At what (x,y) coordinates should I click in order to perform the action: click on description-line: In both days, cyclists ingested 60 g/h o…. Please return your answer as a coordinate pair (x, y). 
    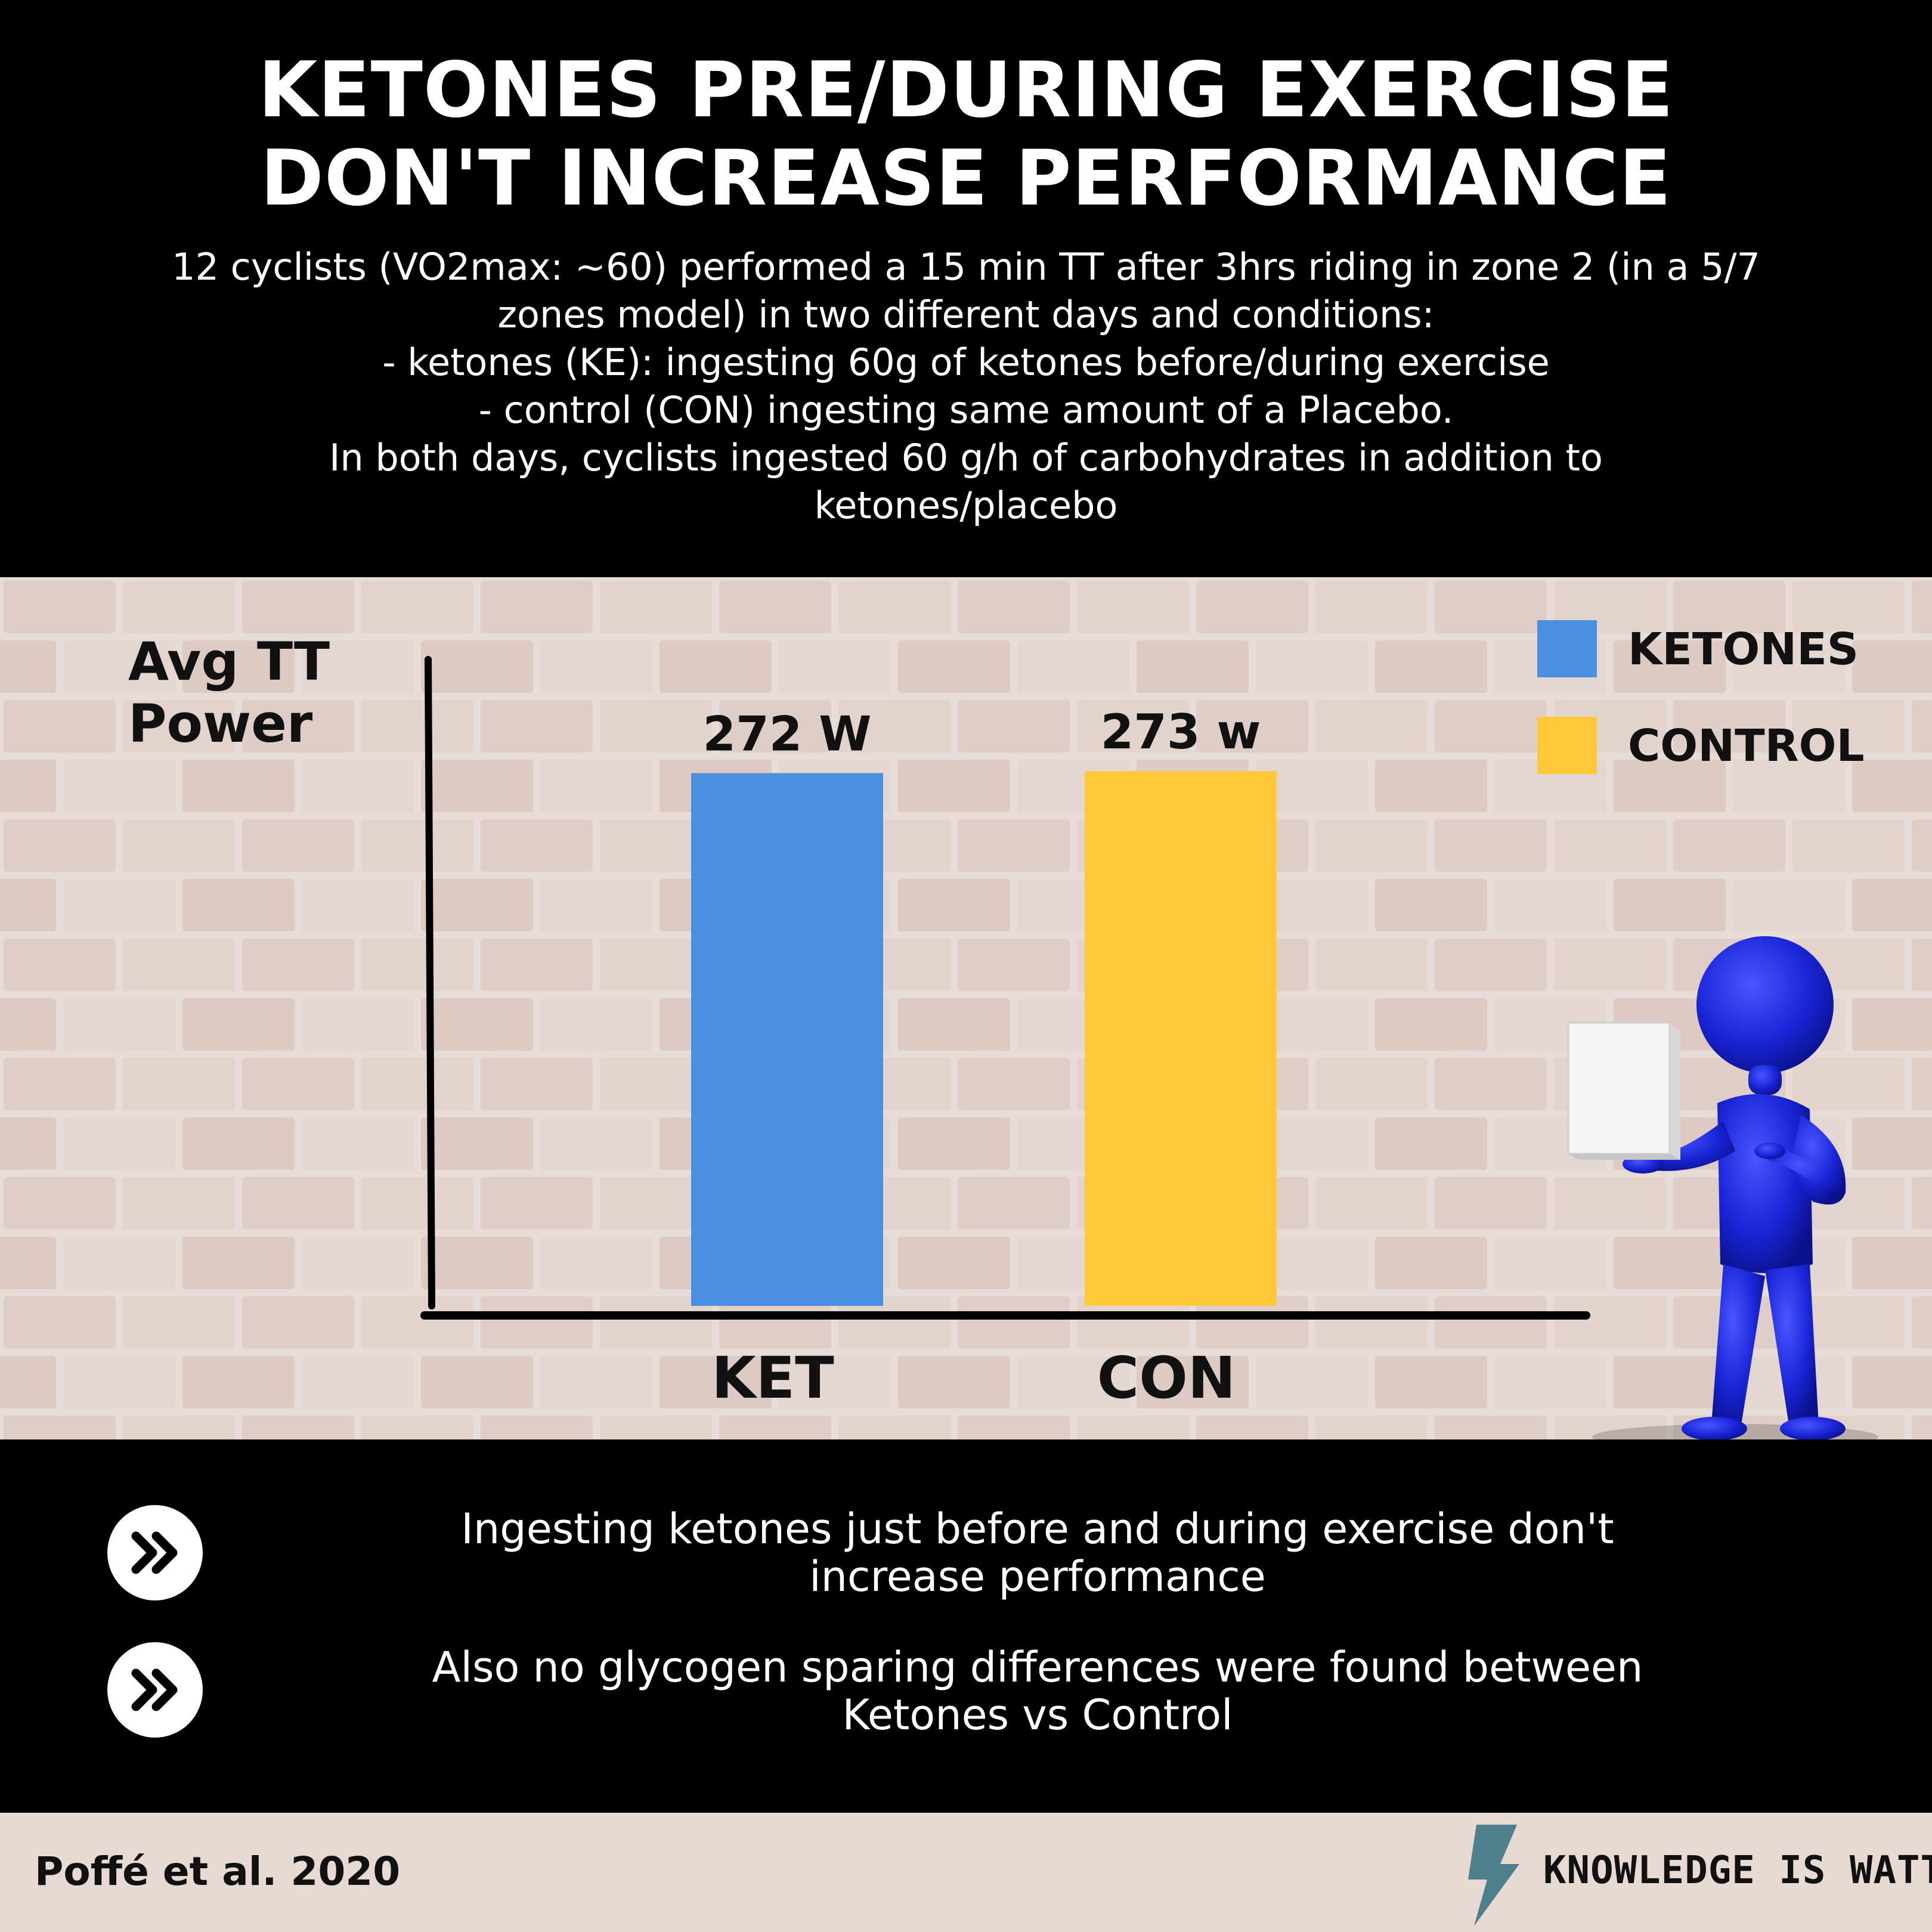
    Looking at the image, I should click on (966, 458).